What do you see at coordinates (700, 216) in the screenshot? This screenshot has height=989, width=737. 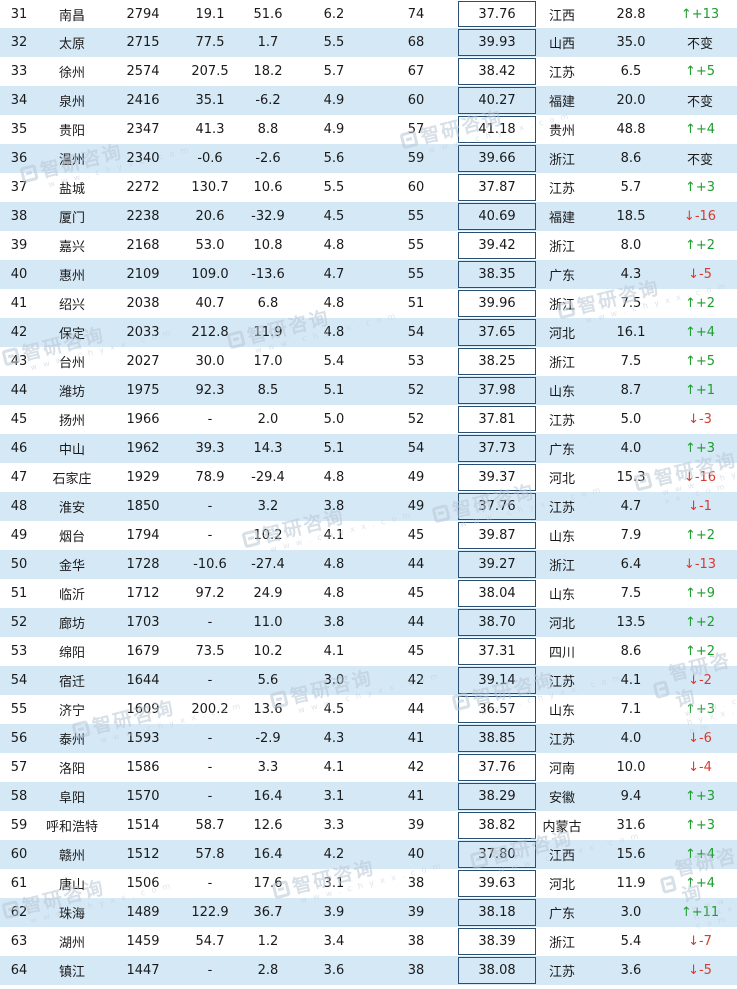 I see `rank-change-cell: ↓-16` at bounding box center [700, 216].